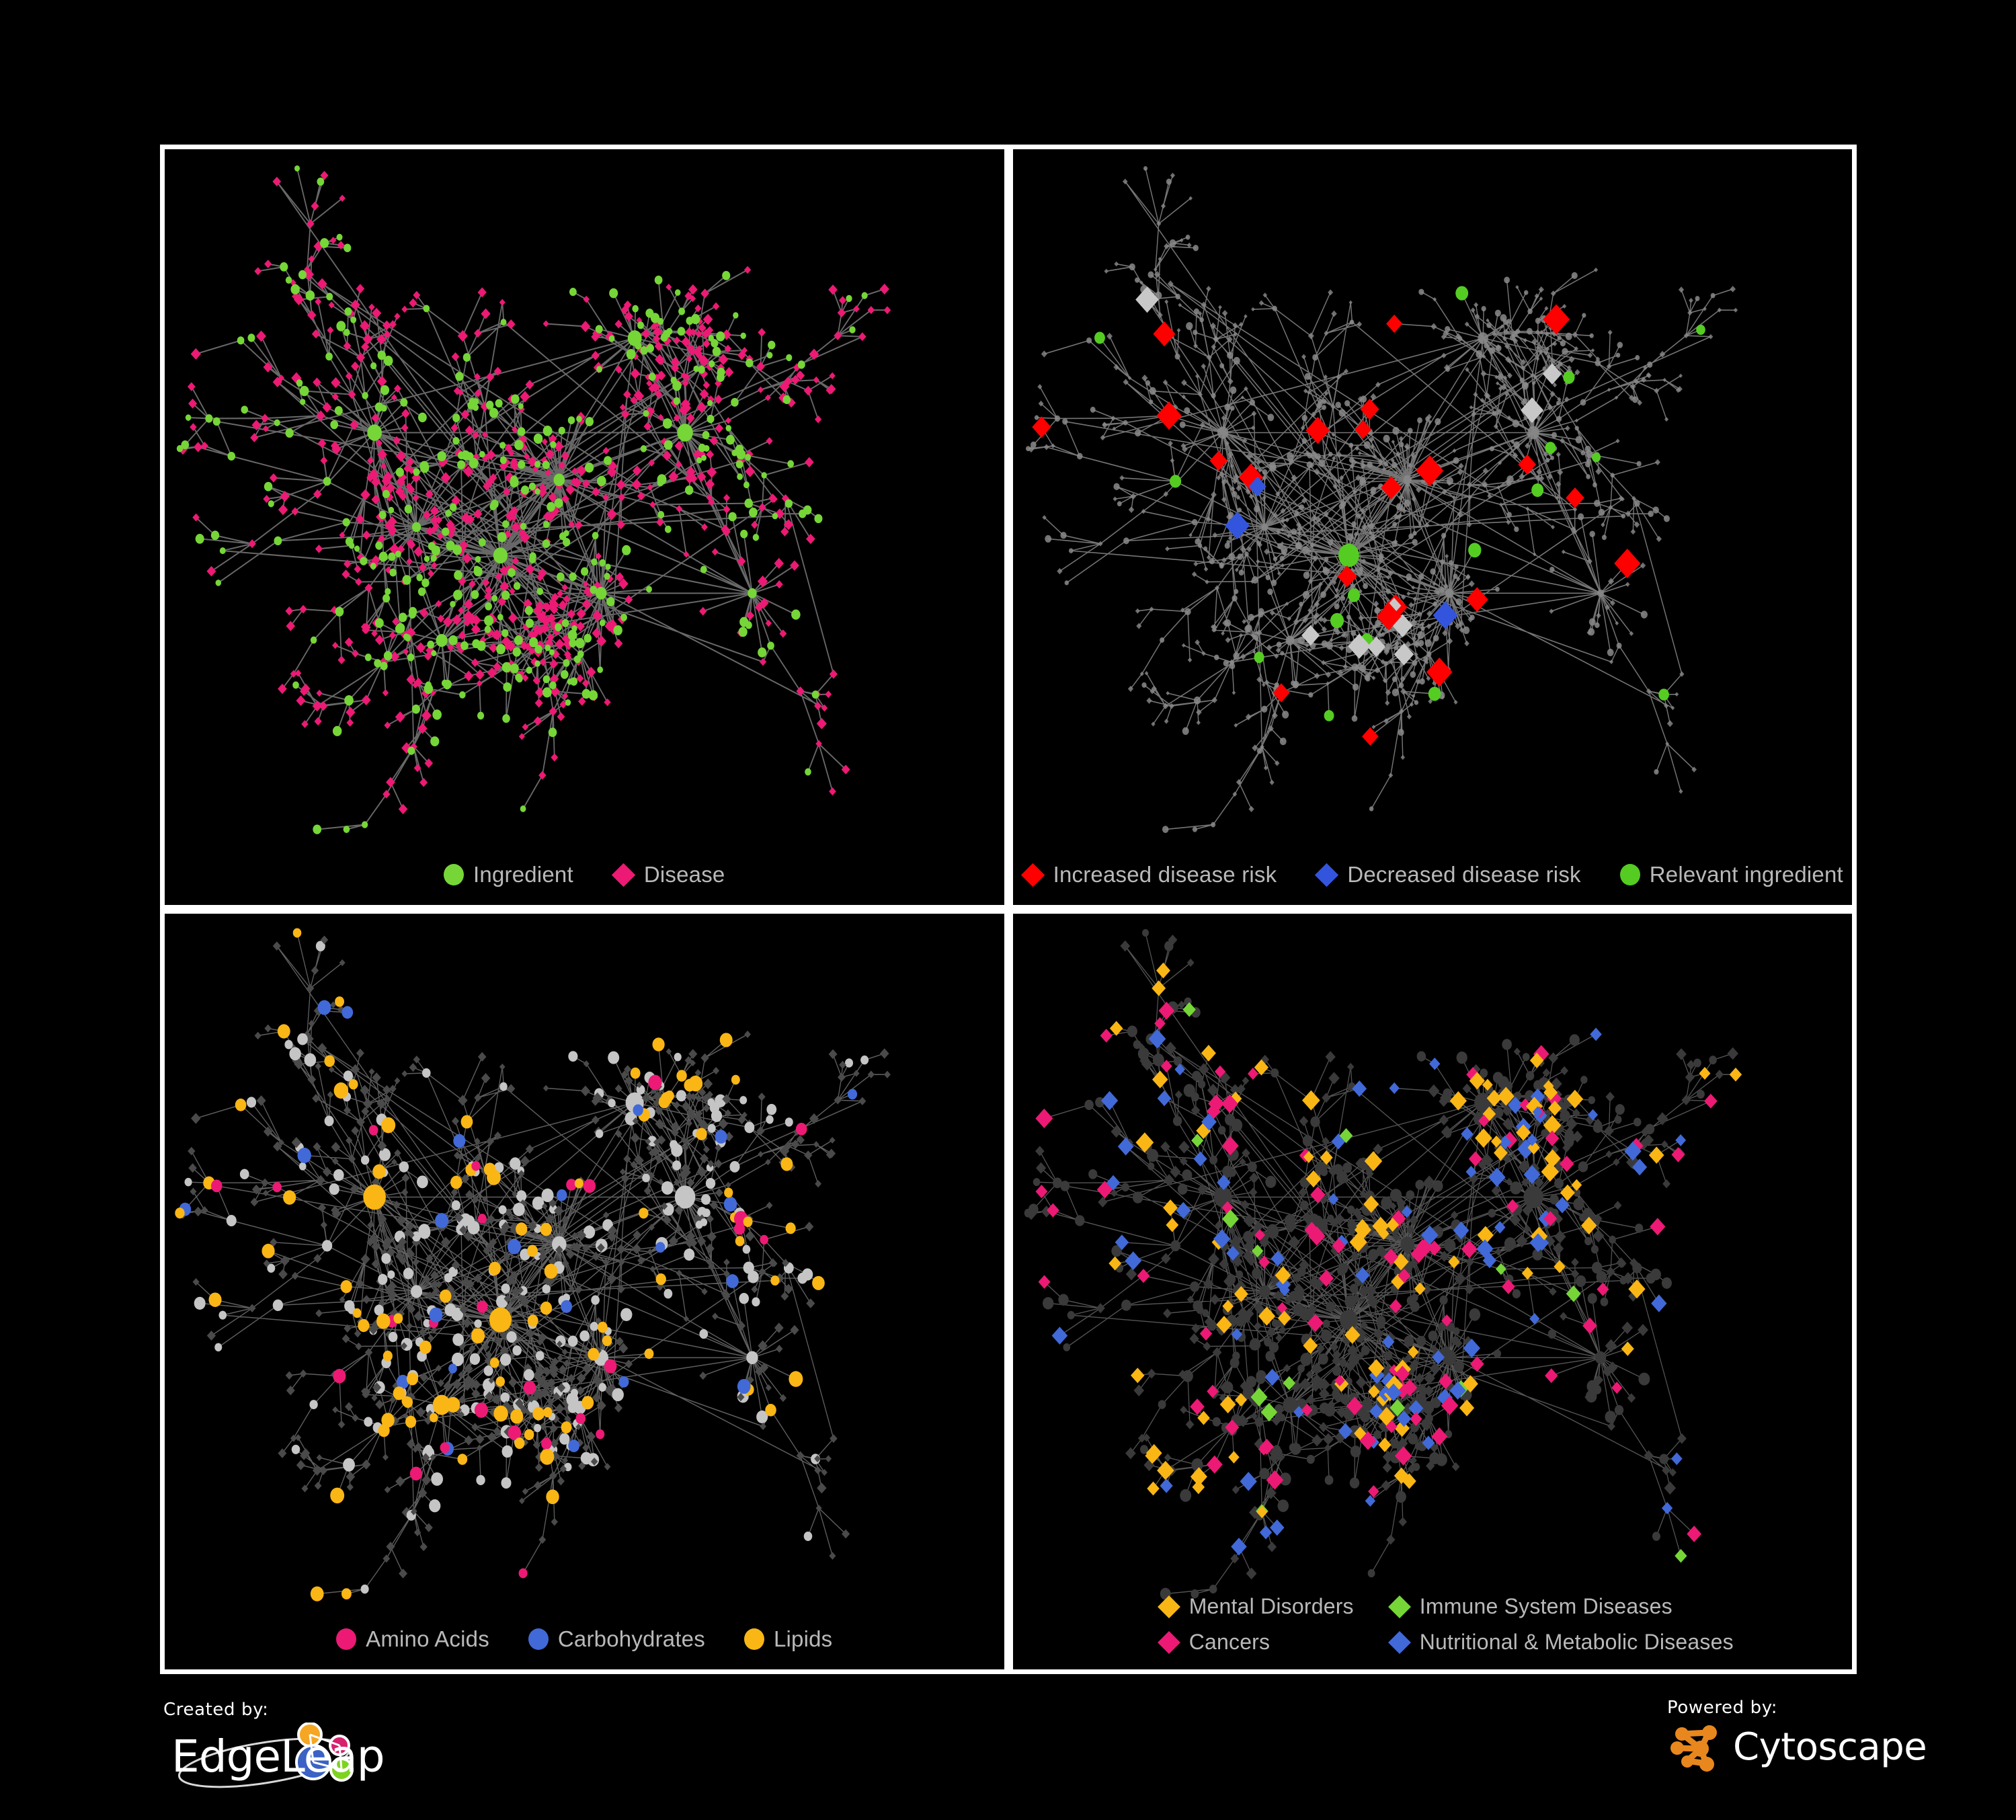  I want to click on powered-by-label: Powered by:, so click(1722, 1708).